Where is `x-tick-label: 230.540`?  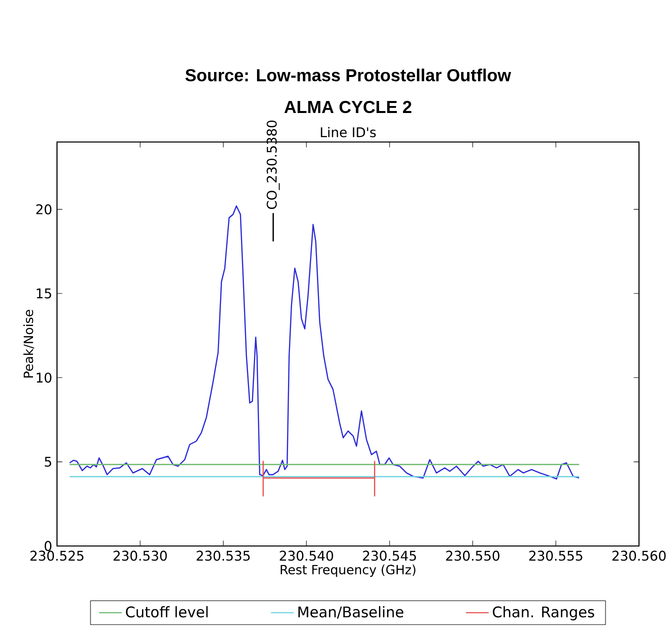
x-tick-label: 230.540 is located at coordinates (307, 555).